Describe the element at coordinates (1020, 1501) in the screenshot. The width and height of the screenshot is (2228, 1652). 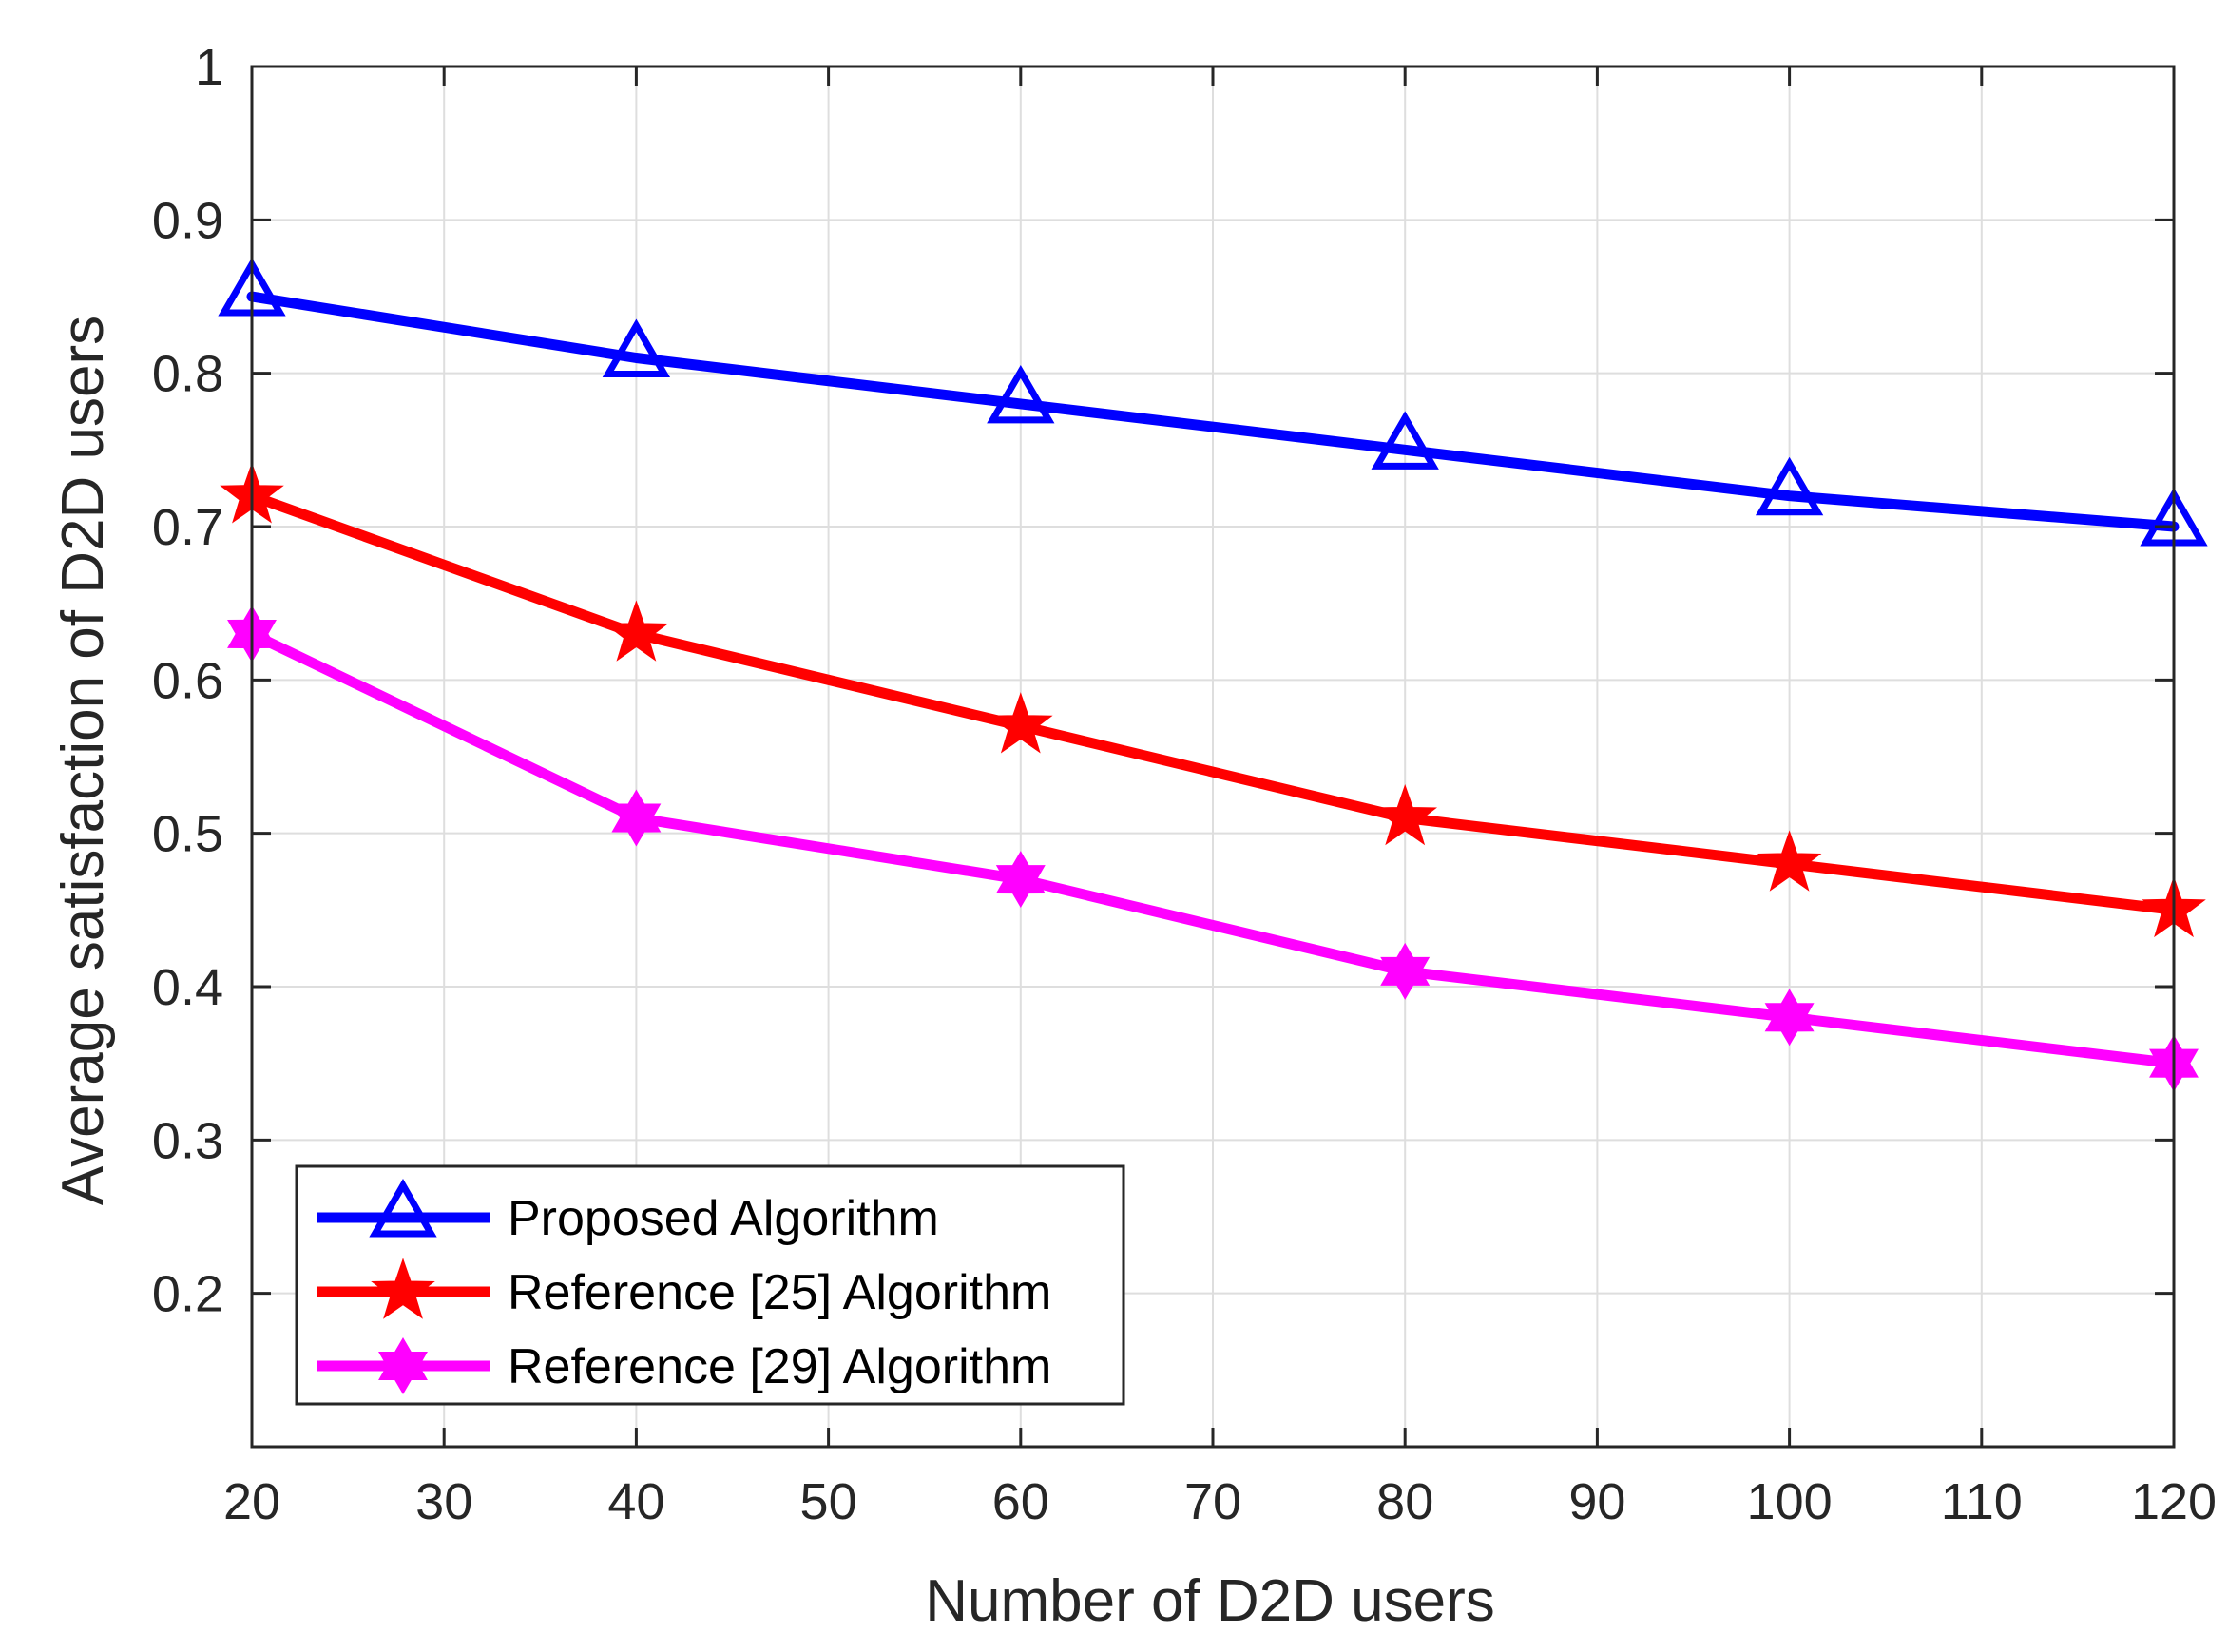
I see `x-tick-label: 60` at that location.